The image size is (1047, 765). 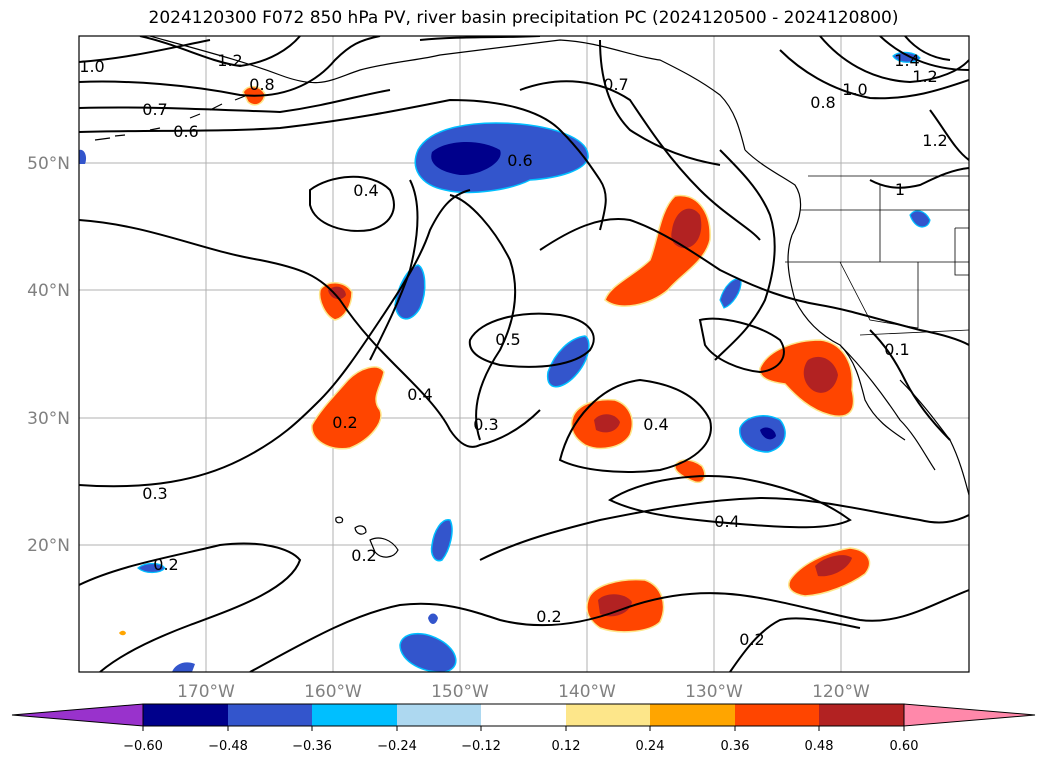 I want to click on precip-neg-gulf-core, so click(x=466, y=158).